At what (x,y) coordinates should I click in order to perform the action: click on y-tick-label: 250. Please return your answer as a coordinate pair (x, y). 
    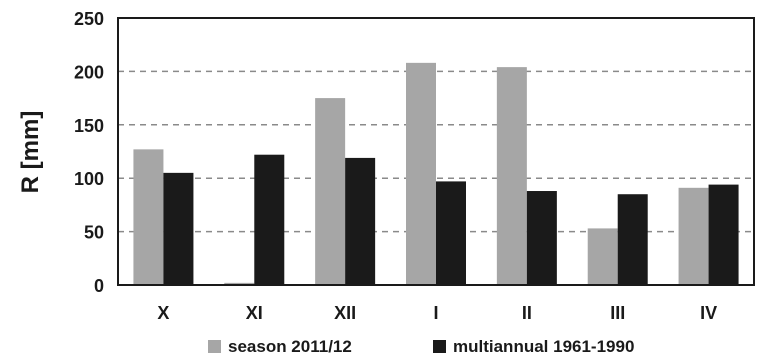
    Looking at the image, I should click on (89, 19).